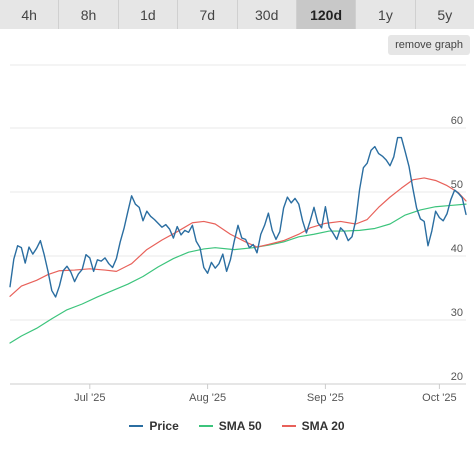 The image size is (474, 455). I want to click on x-tick-label: Aug '25, so click(207, 398).